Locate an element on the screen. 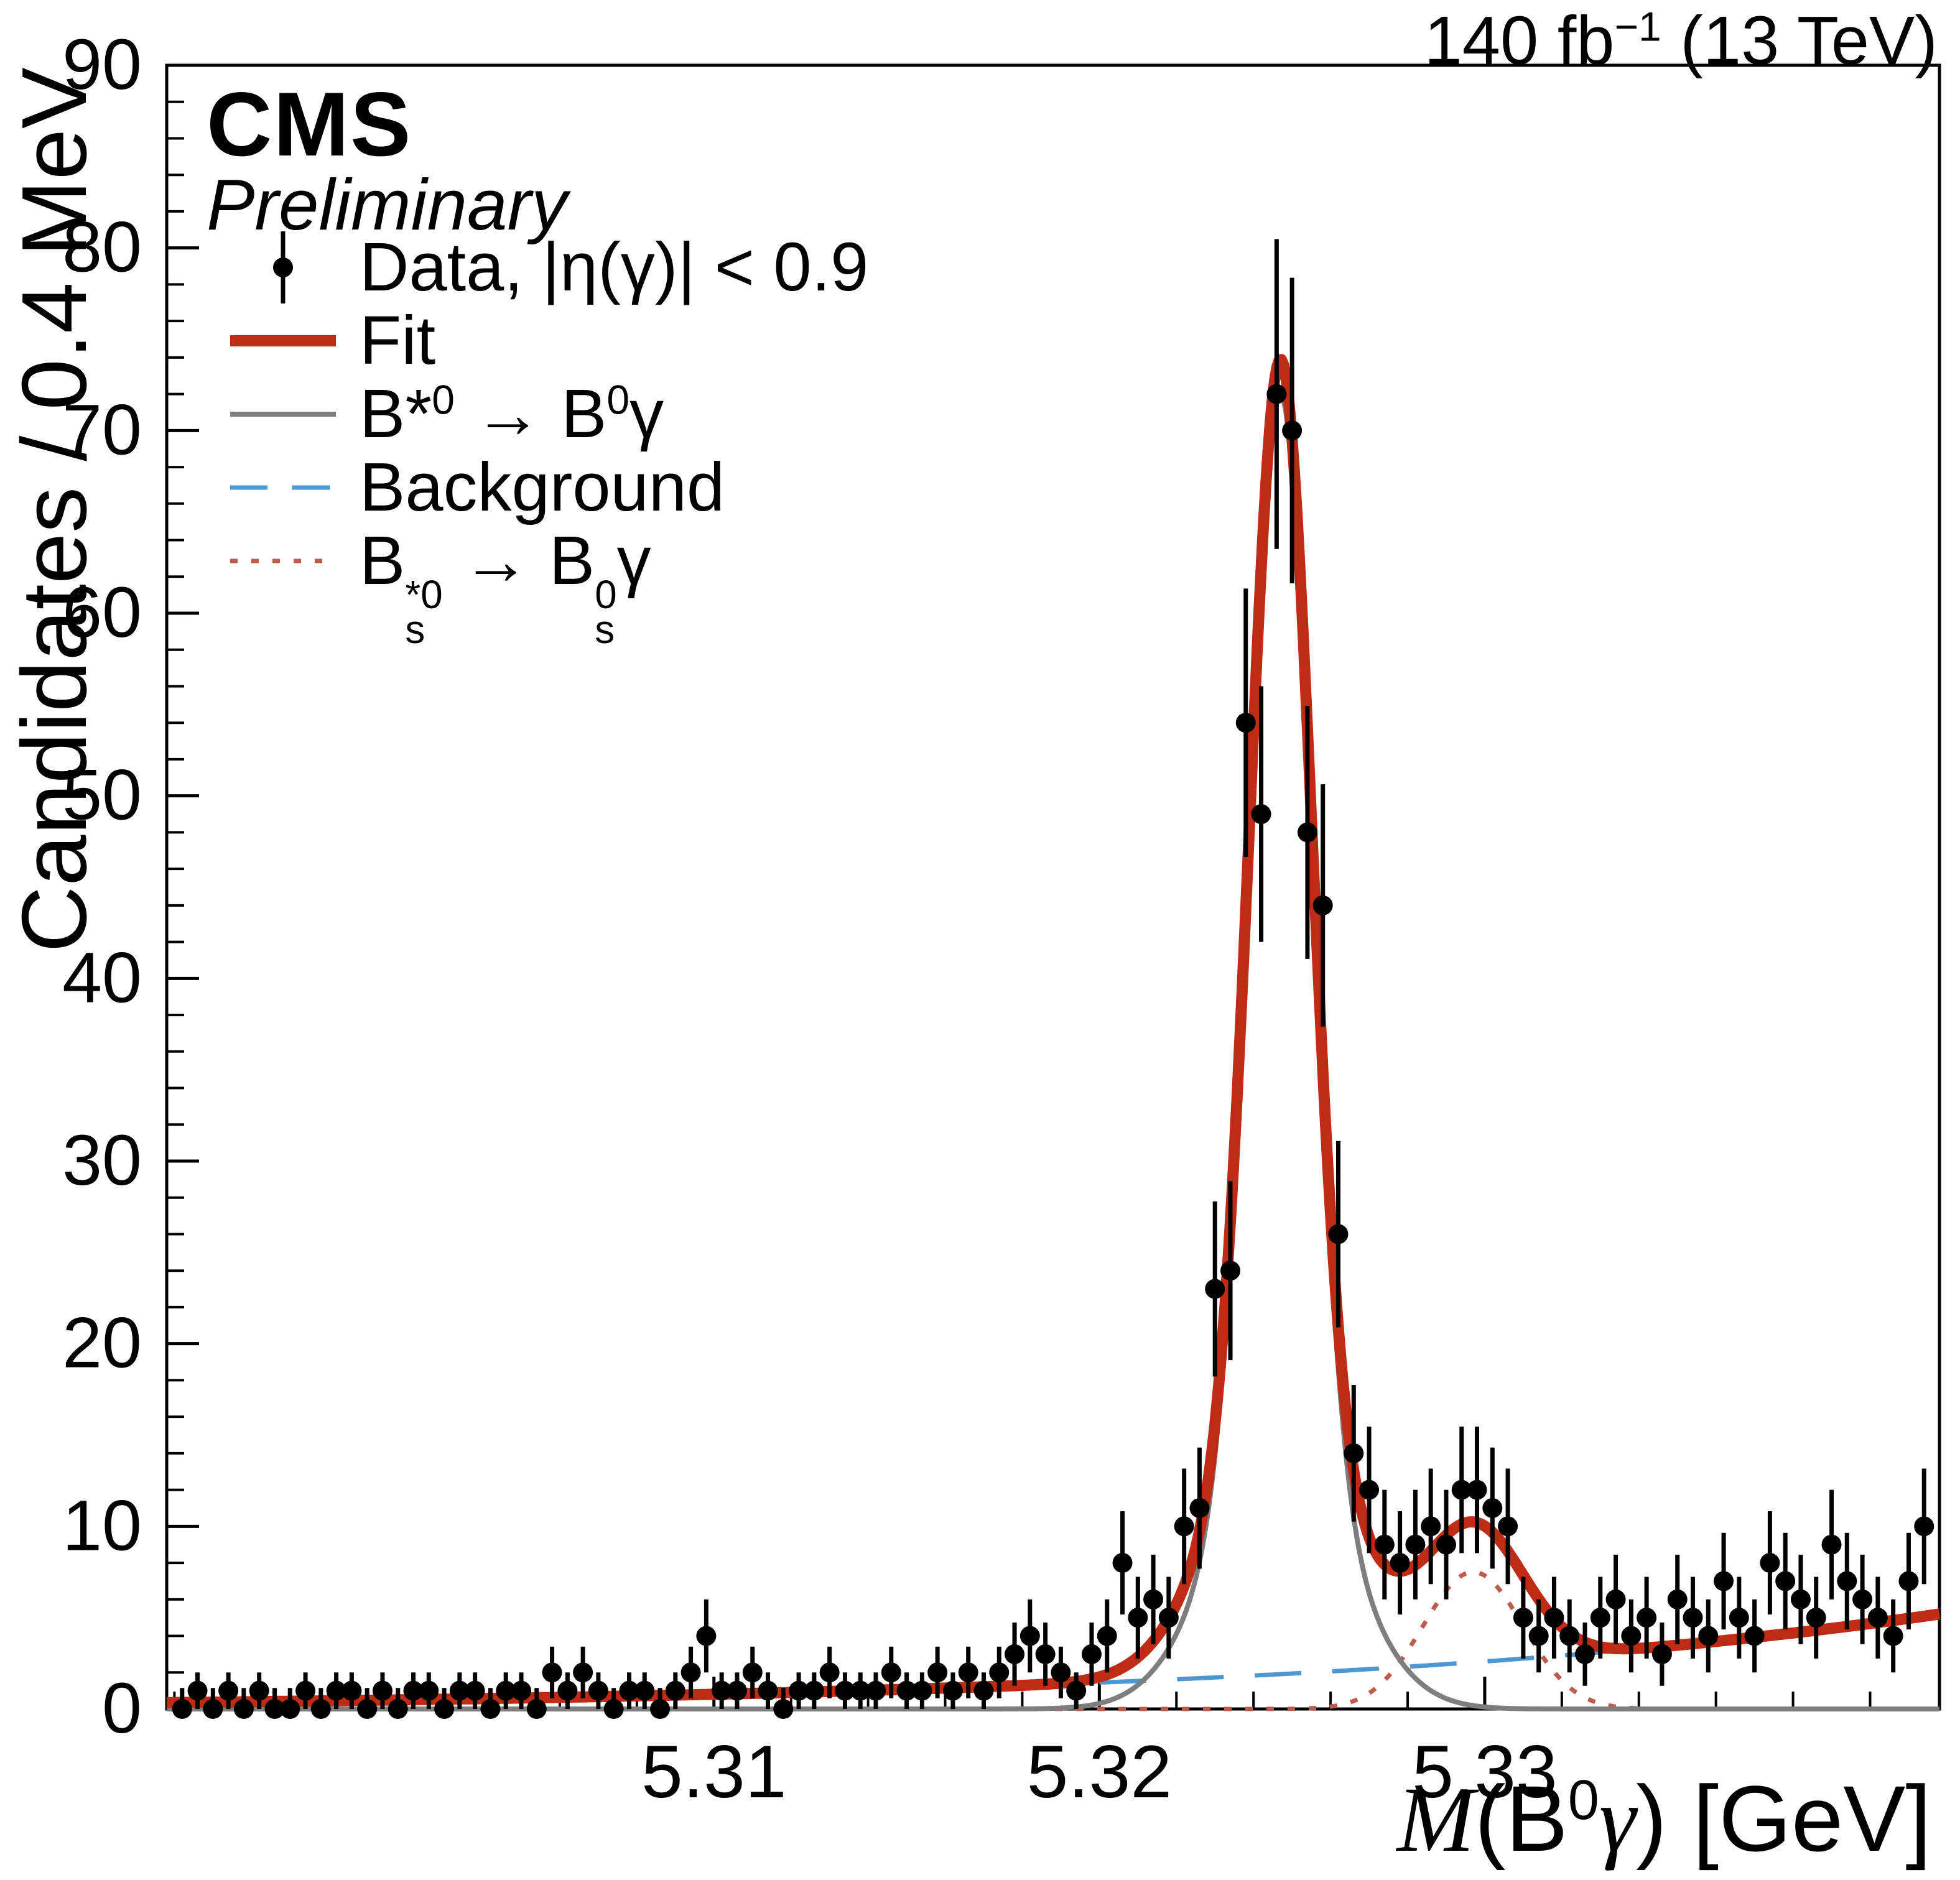 The height and width of the screenshot is (1880, 1960). legend-label-background: Background is located at coordinates (542, 487).